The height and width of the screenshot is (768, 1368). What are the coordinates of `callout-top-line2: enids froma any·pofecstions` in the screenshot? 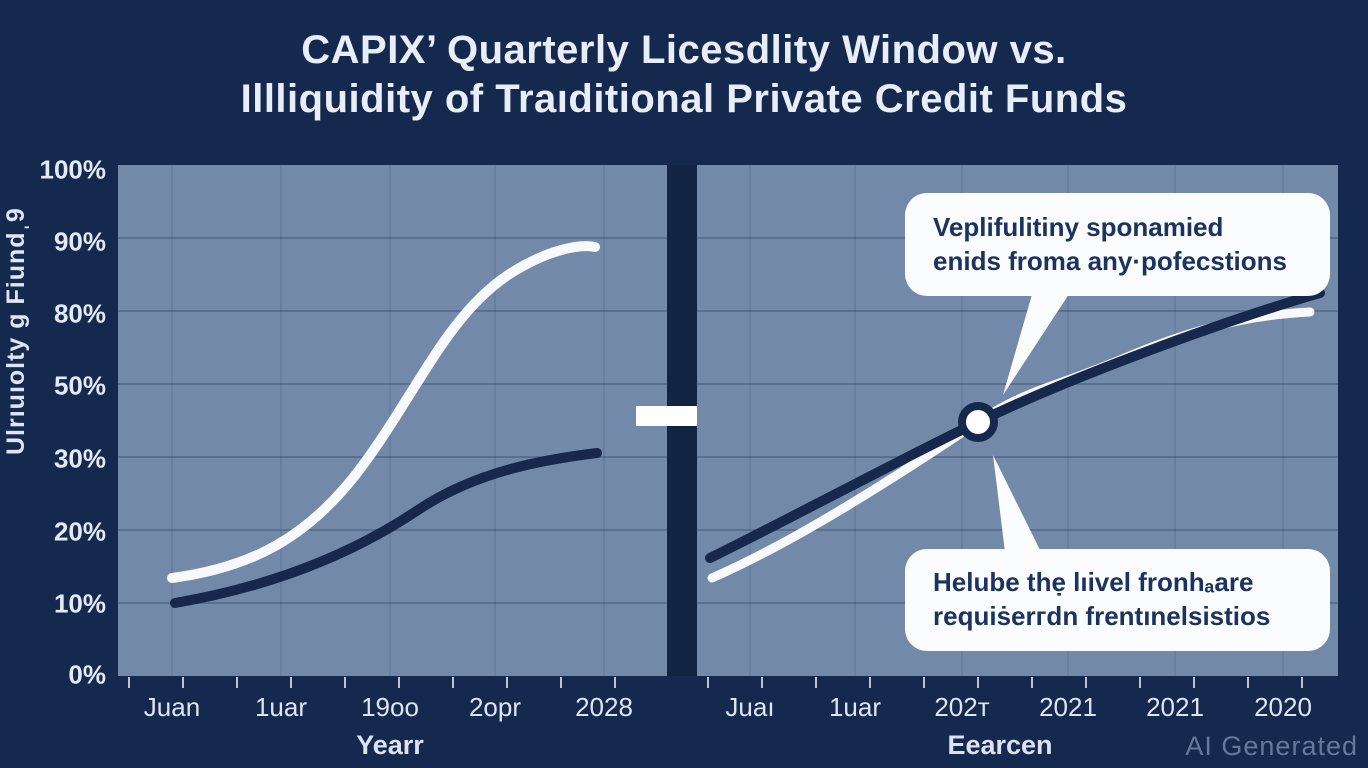 It's located at (1110, 260).